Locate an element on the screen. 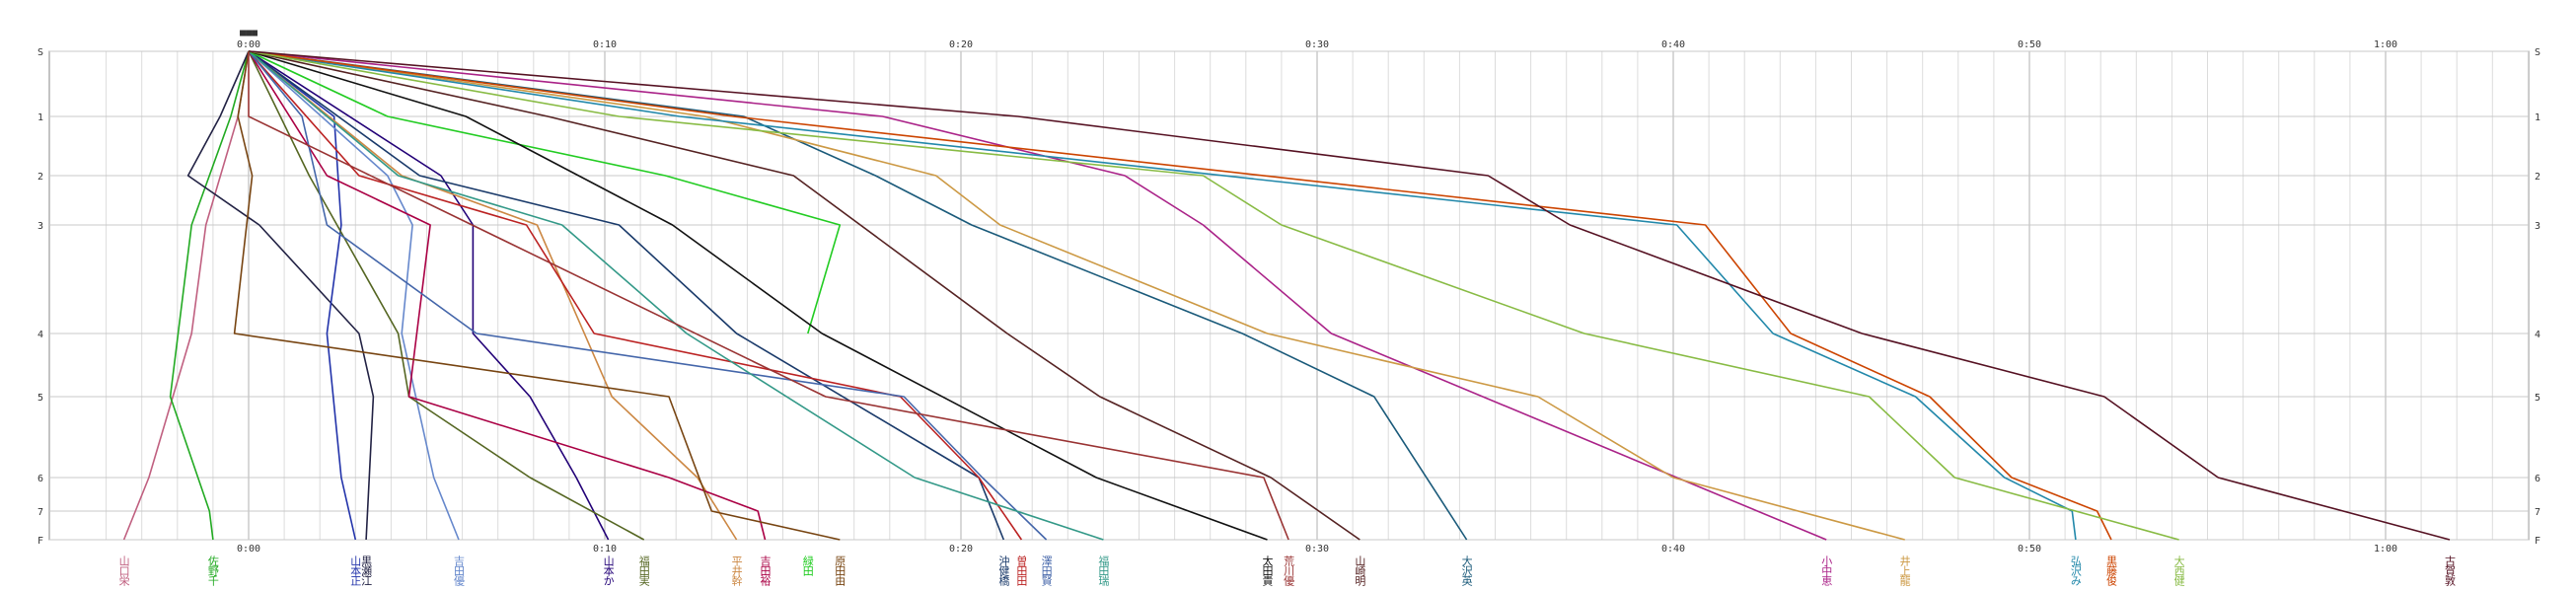 This screenshot has width=2576, height=592. runner-label: 山本か is located at coordinates (608, 570).